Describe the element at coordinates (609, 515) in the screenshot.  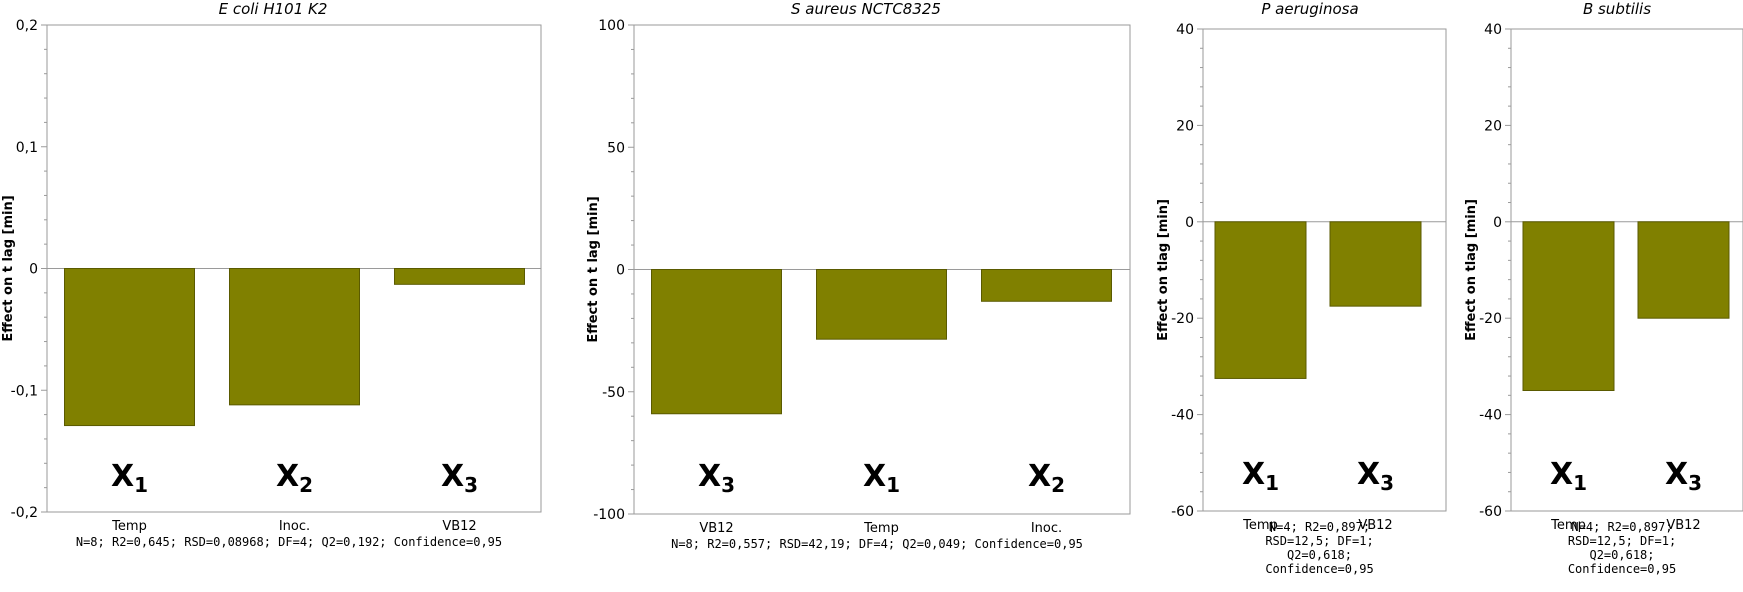
I see `y-tick-label: -100` at that location.